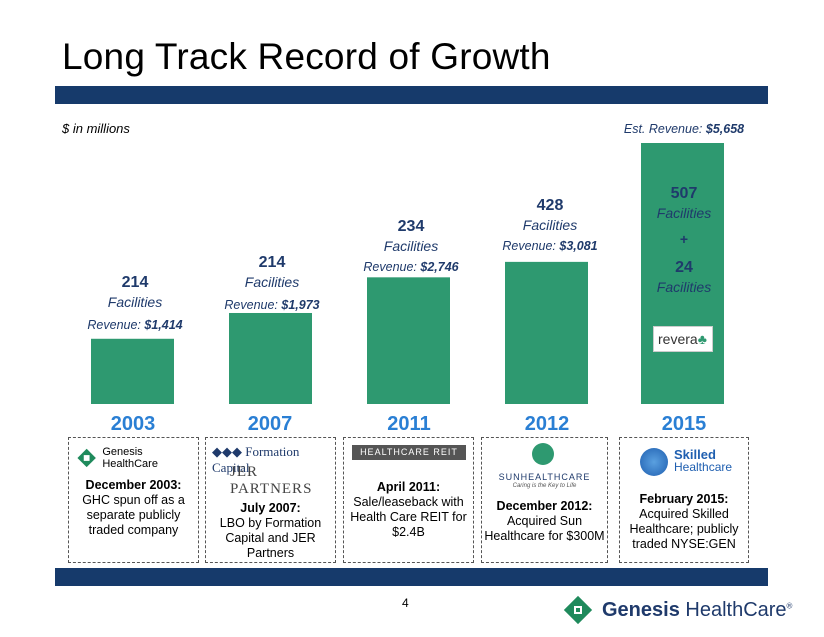  What do you see at coordinates (137, 458) in the screenshot?
I see `genesis-logo: Genesis HealthCare` at bounding box center [137, 458].